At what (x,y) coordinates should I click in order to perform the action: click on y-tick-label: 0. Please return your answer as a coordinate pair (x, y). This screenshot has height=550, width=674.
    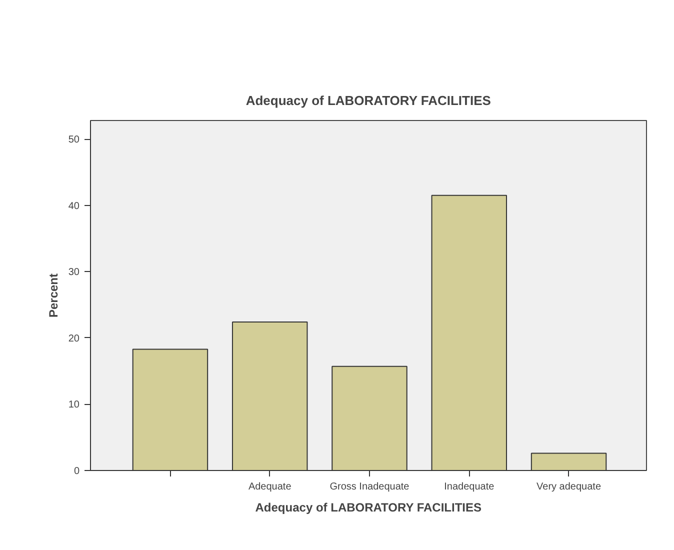
    Looking at the image, I should click on (77, 471).